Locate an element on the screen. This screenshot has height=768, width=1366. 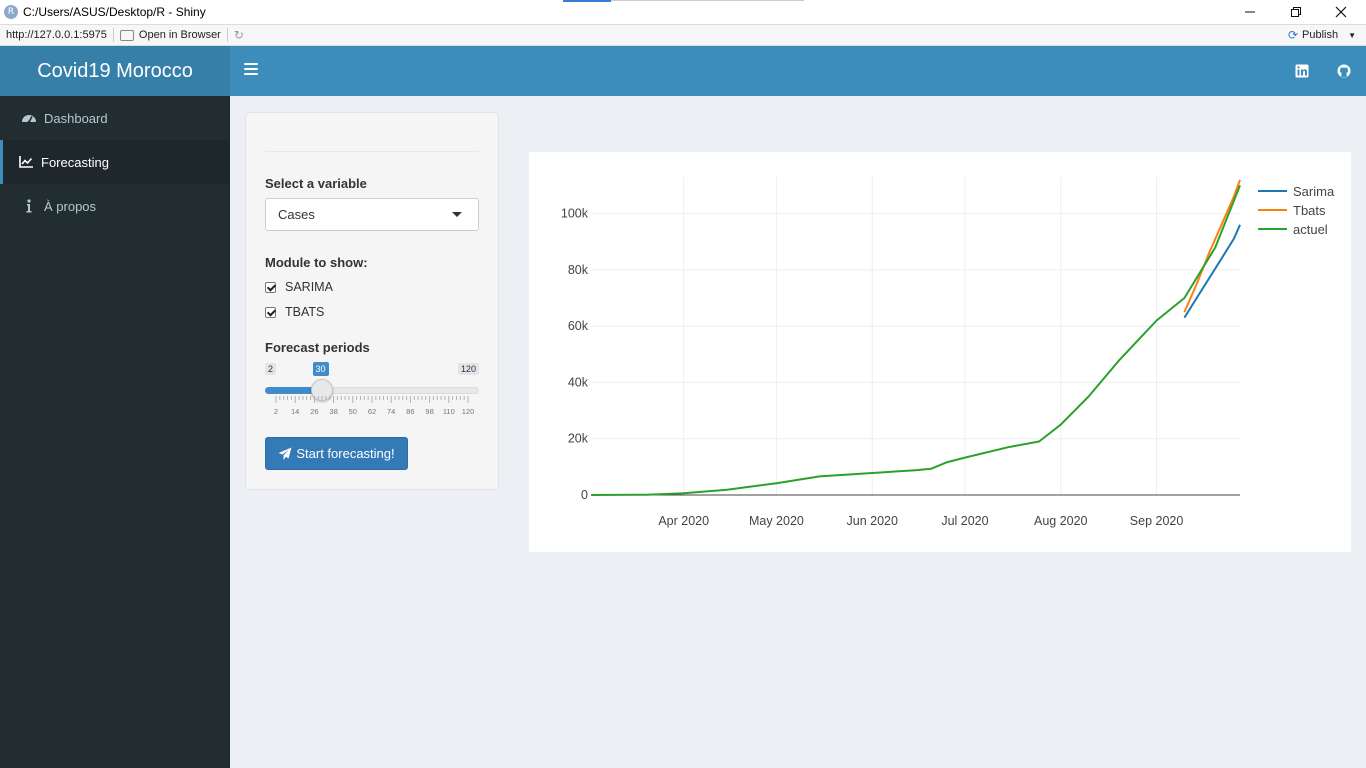
y-tick-label: 100k is located at coordinates (575, 214).